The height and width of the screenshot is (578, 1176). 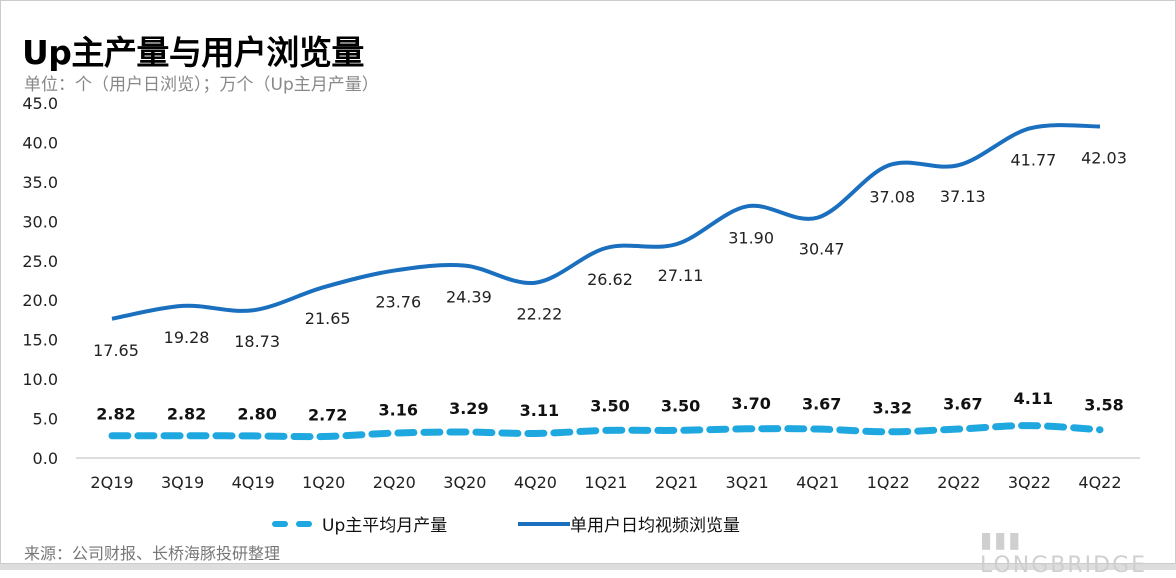 I want to click on series-line-up-output, so click(x=606, y=431).